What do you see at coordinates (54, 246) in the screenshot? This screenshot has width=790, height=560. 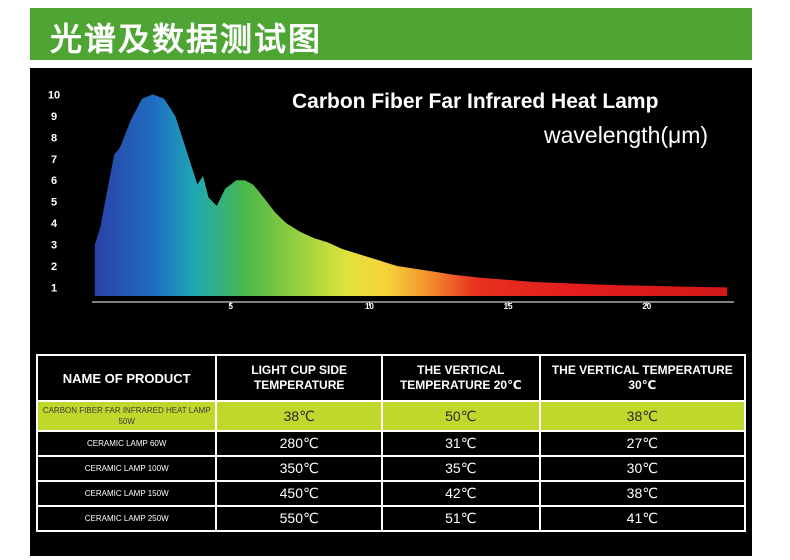 I see `y-tick-label: 3` at bounding box center [54, 246].